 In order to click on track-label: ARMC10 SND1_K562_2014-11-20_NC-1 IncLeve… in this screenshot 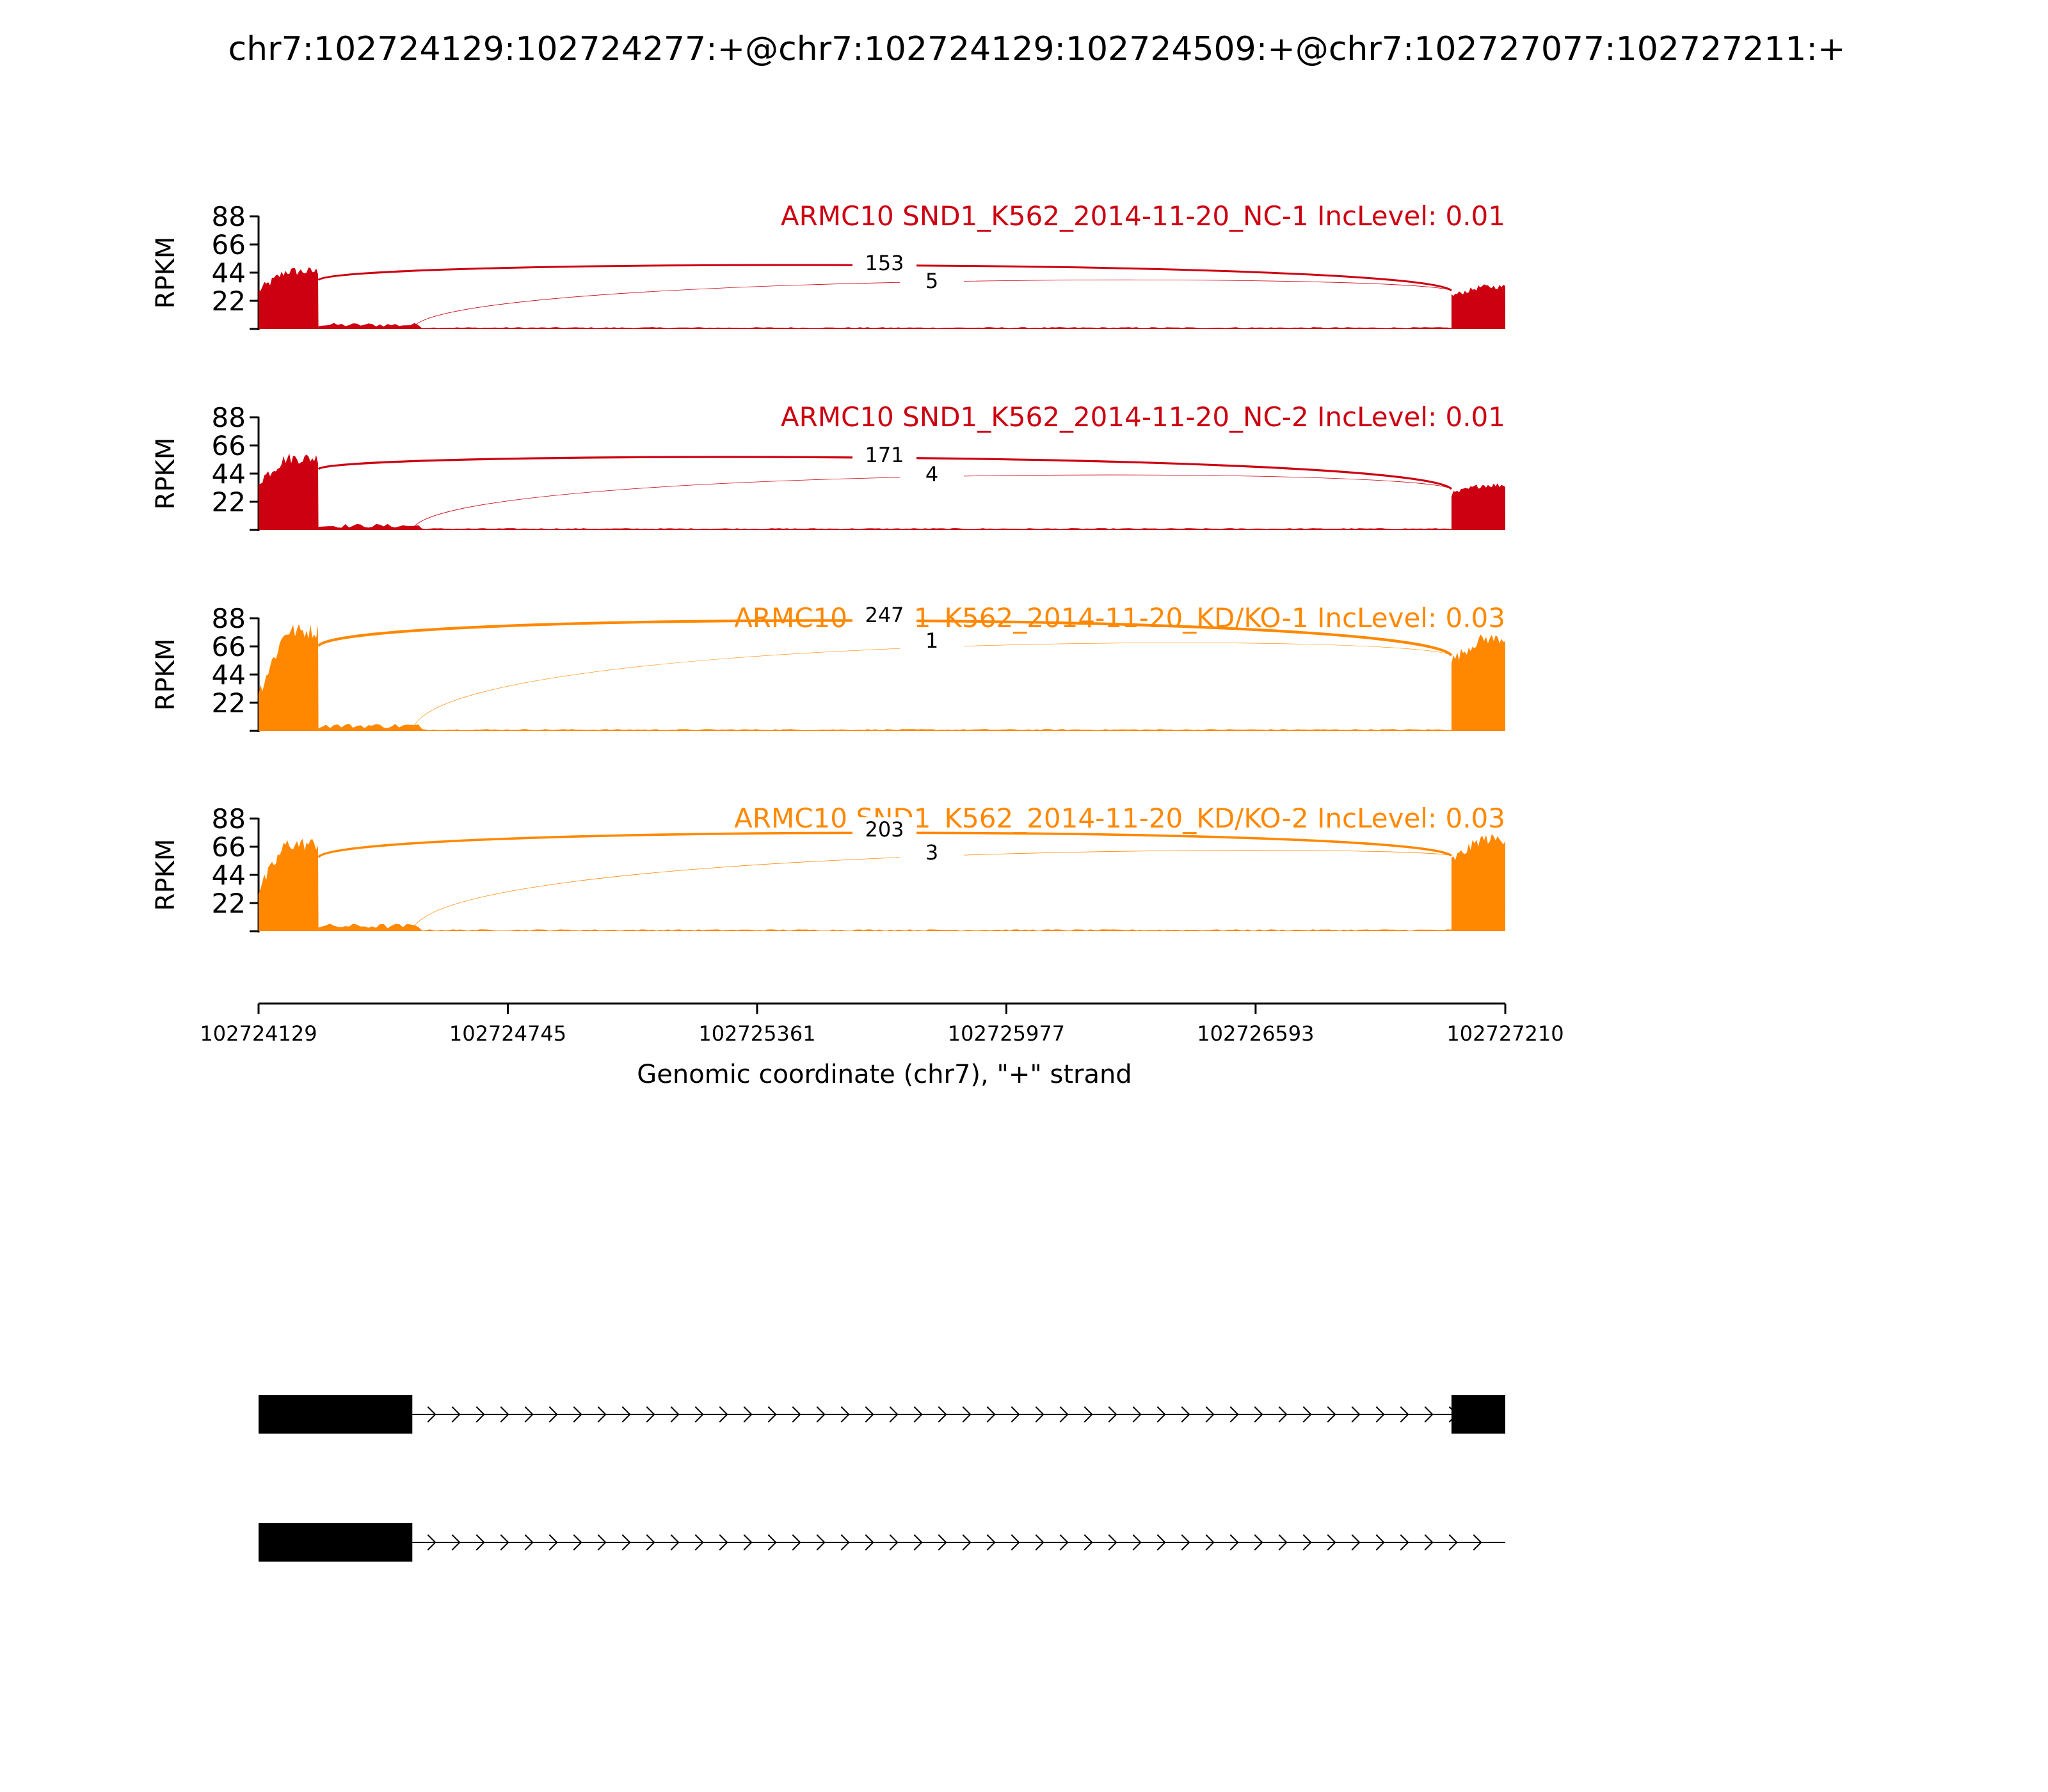, I will do `click(1143, 216)`.